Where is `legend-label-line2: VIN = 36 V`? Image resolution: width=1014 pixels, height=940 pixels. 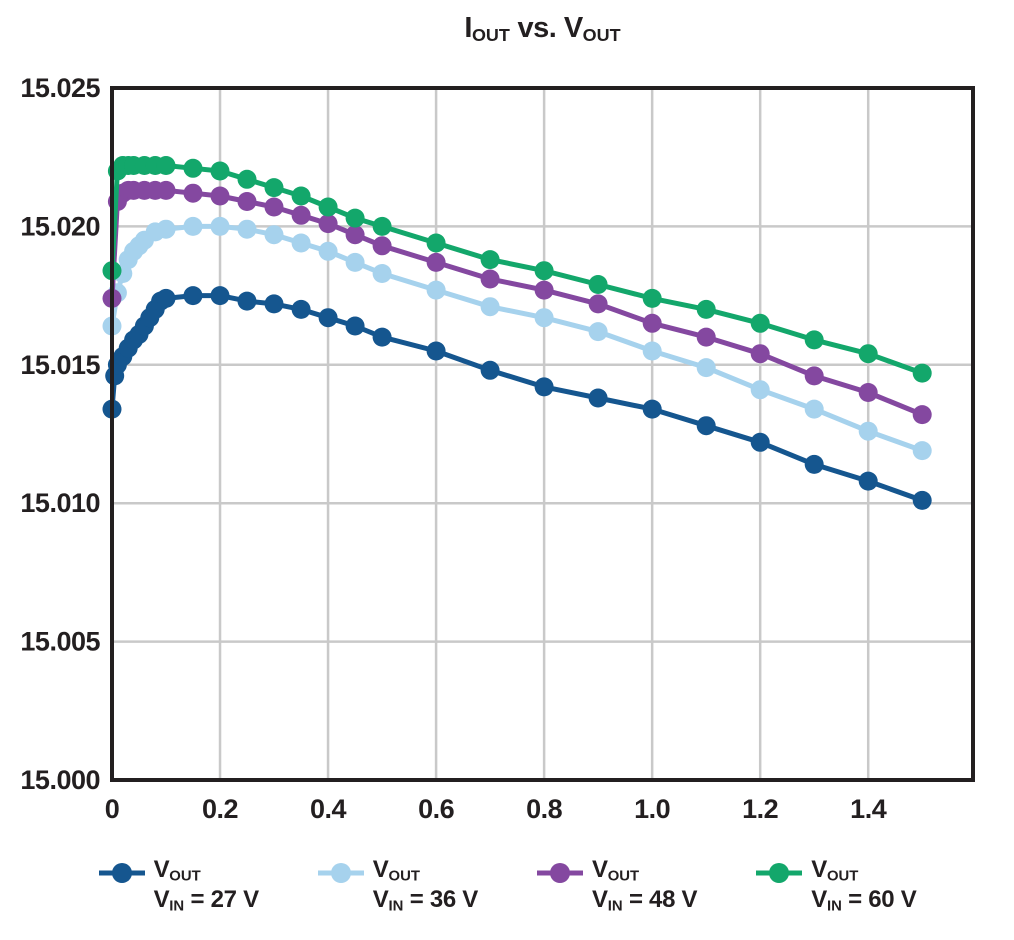
legend-label-line2: VIN = 36 V is located at coordinates (425, 901).